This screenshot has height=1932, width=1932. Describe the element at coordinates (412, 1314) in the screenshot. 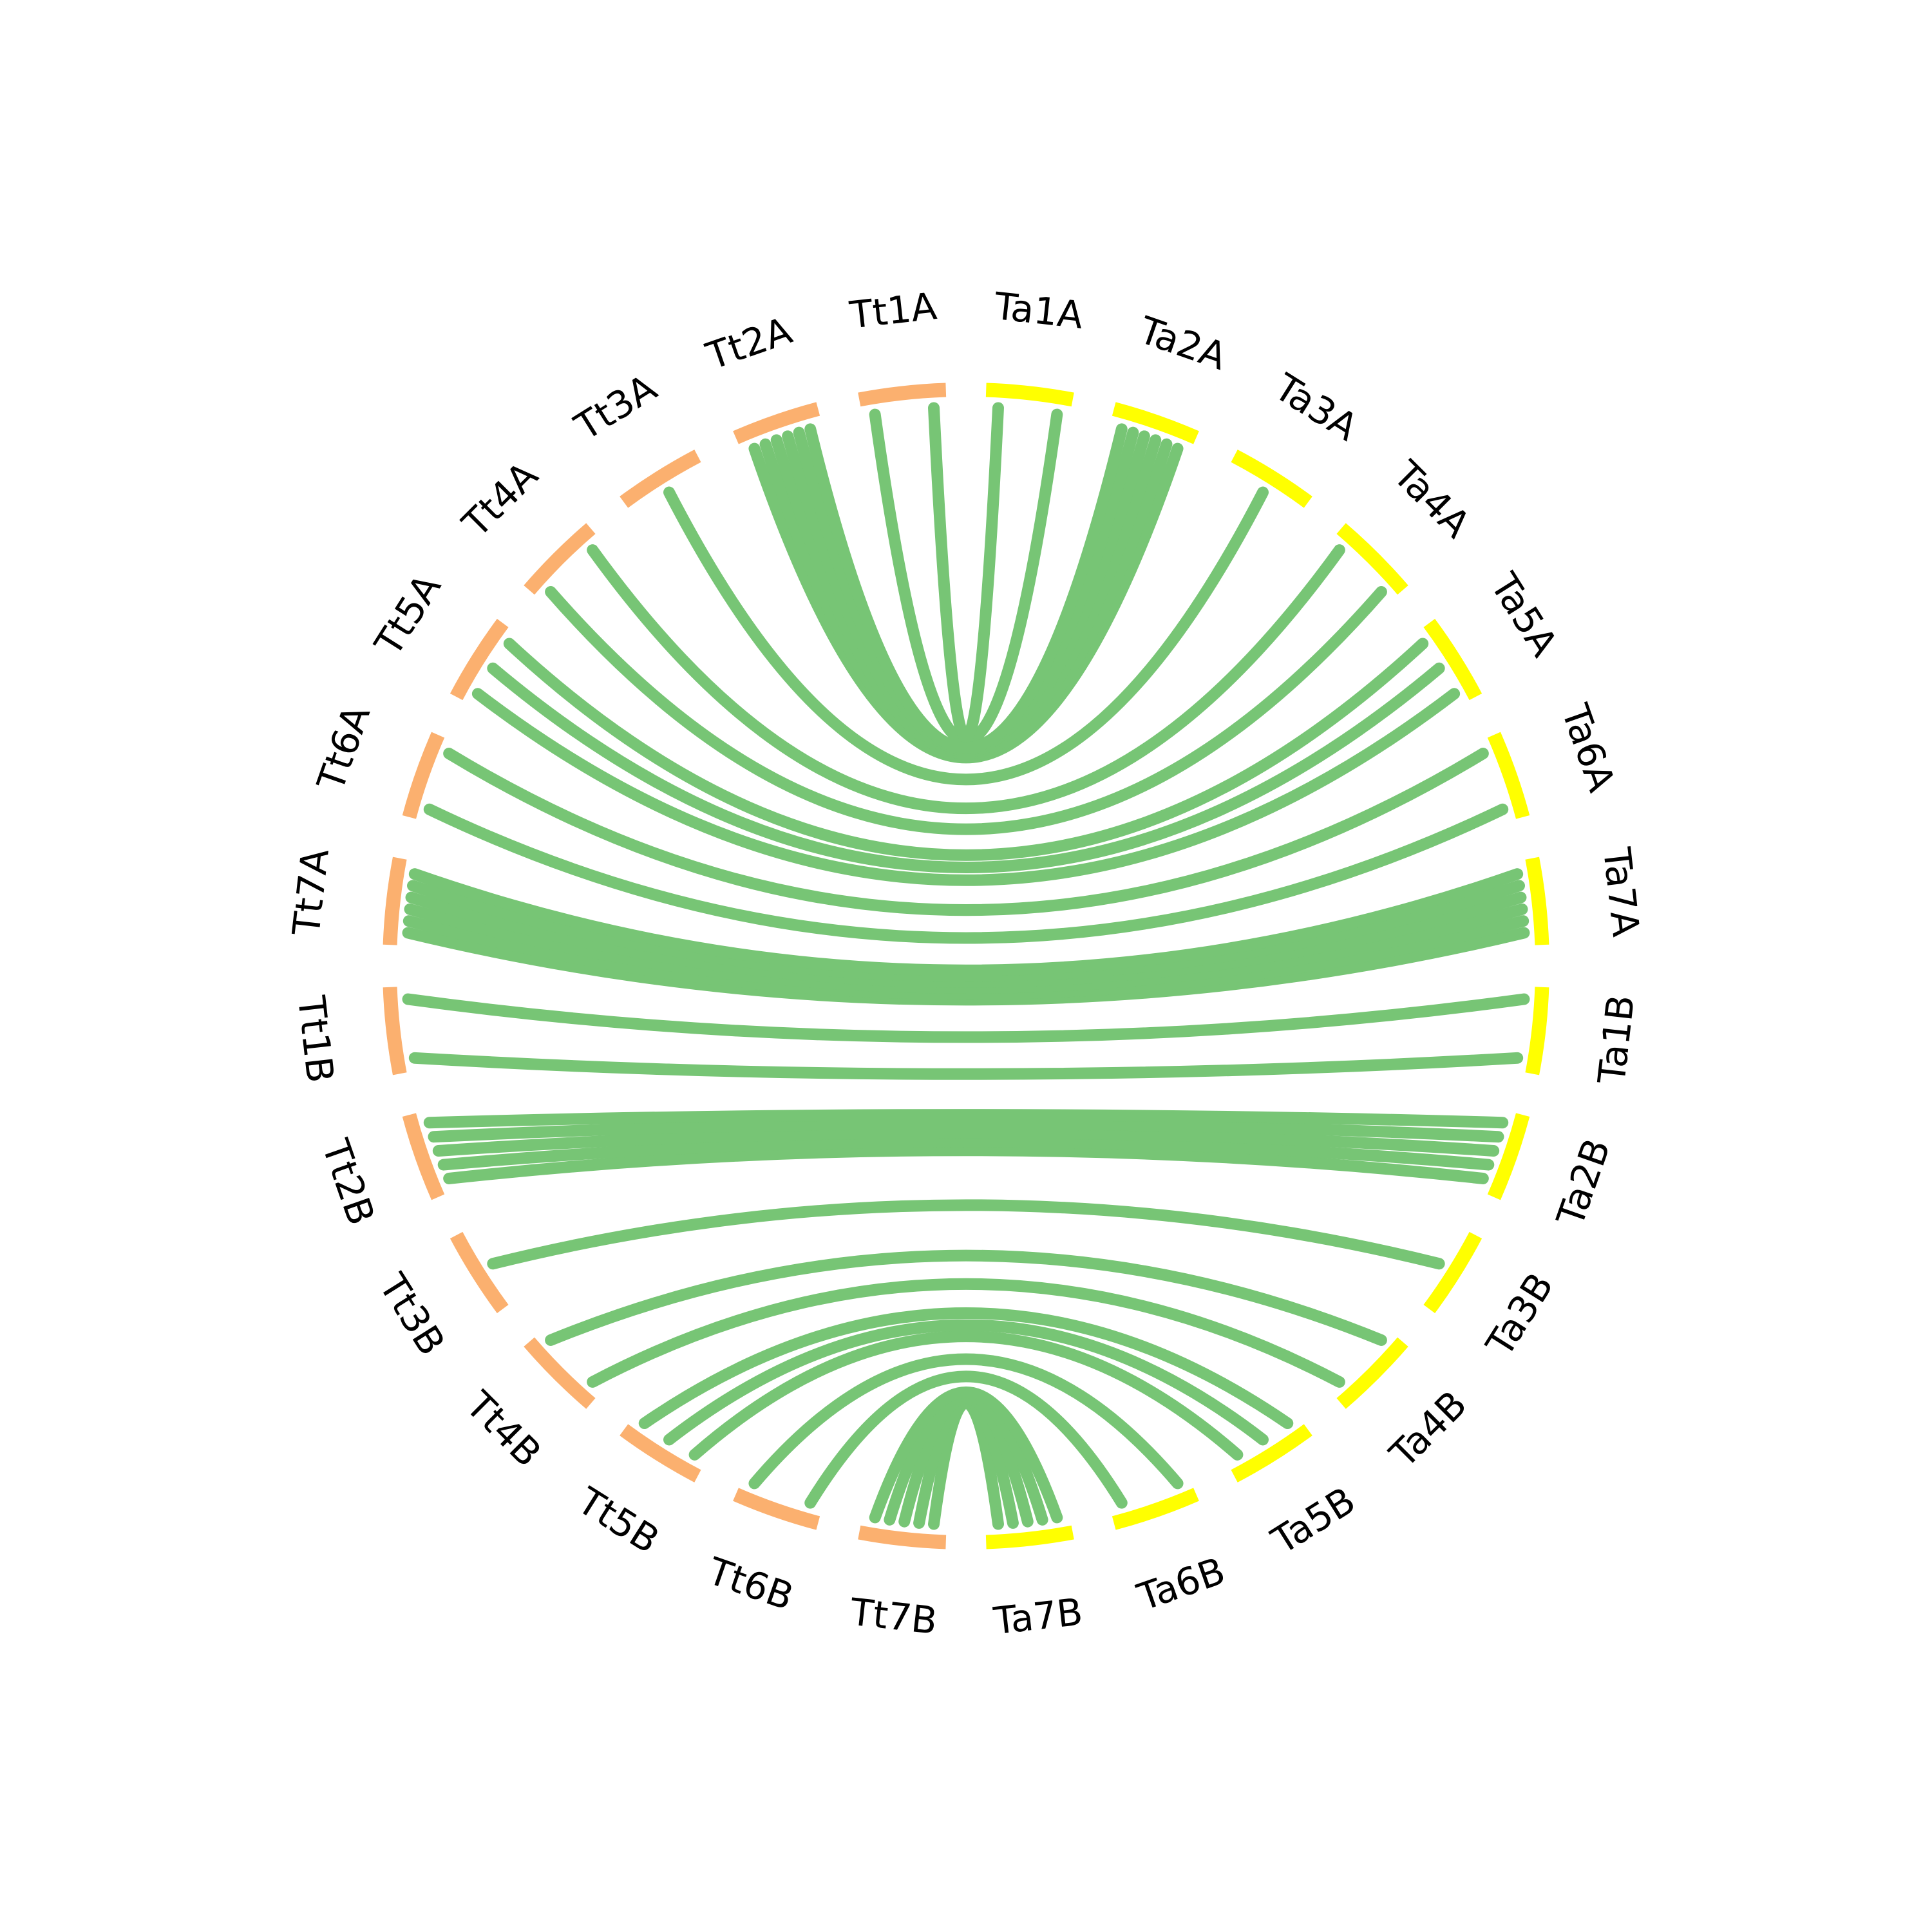

I see `chromosome-label-tt3b: Tt3B` at that location.